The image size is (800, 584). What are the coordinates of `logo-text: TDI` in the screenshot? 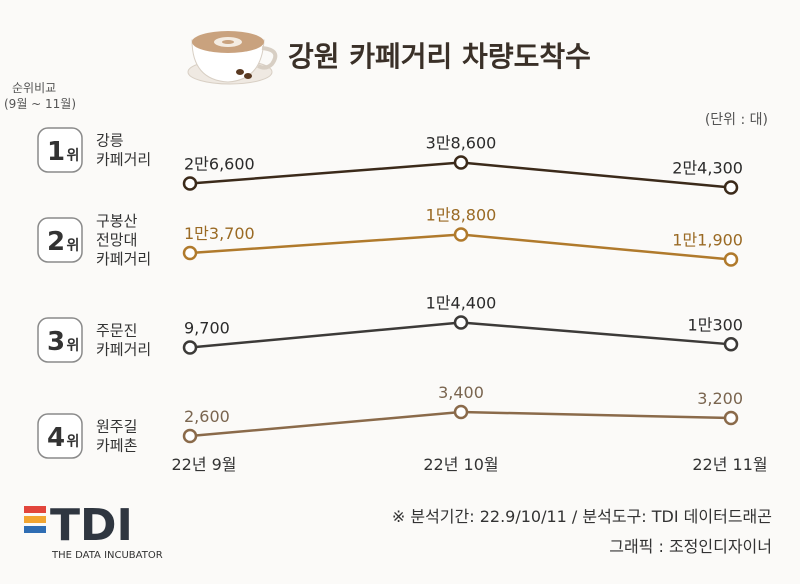 It's located at (91, 525).